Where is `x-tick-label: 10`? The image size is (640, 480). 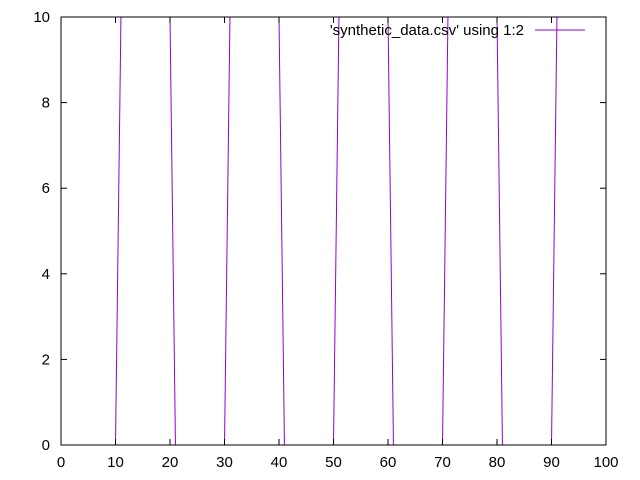
x-tick-label: 10 is located at coordinates (115, 462).